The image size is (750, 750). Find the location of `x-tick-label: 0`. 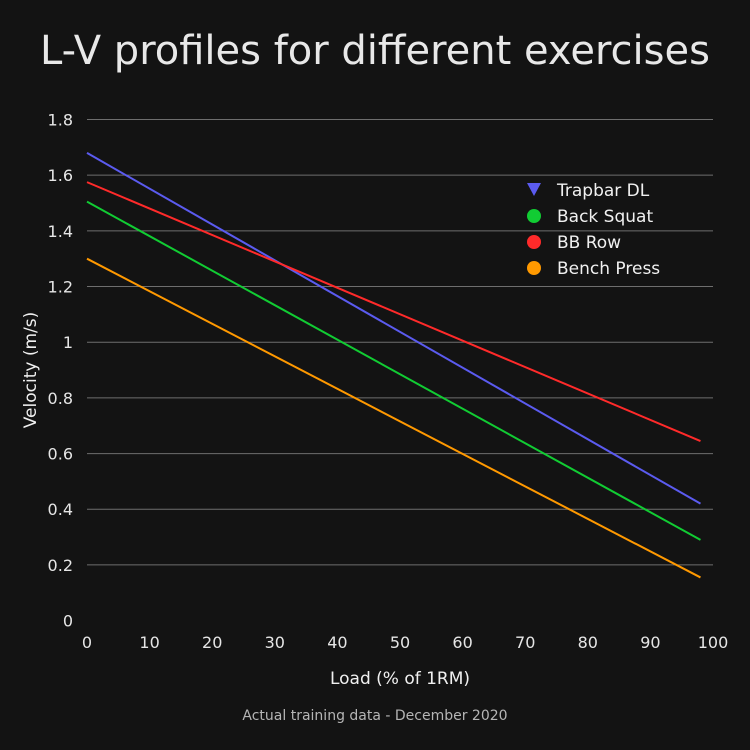

x-tick-label: 0 is located at coordinates (87, 642).